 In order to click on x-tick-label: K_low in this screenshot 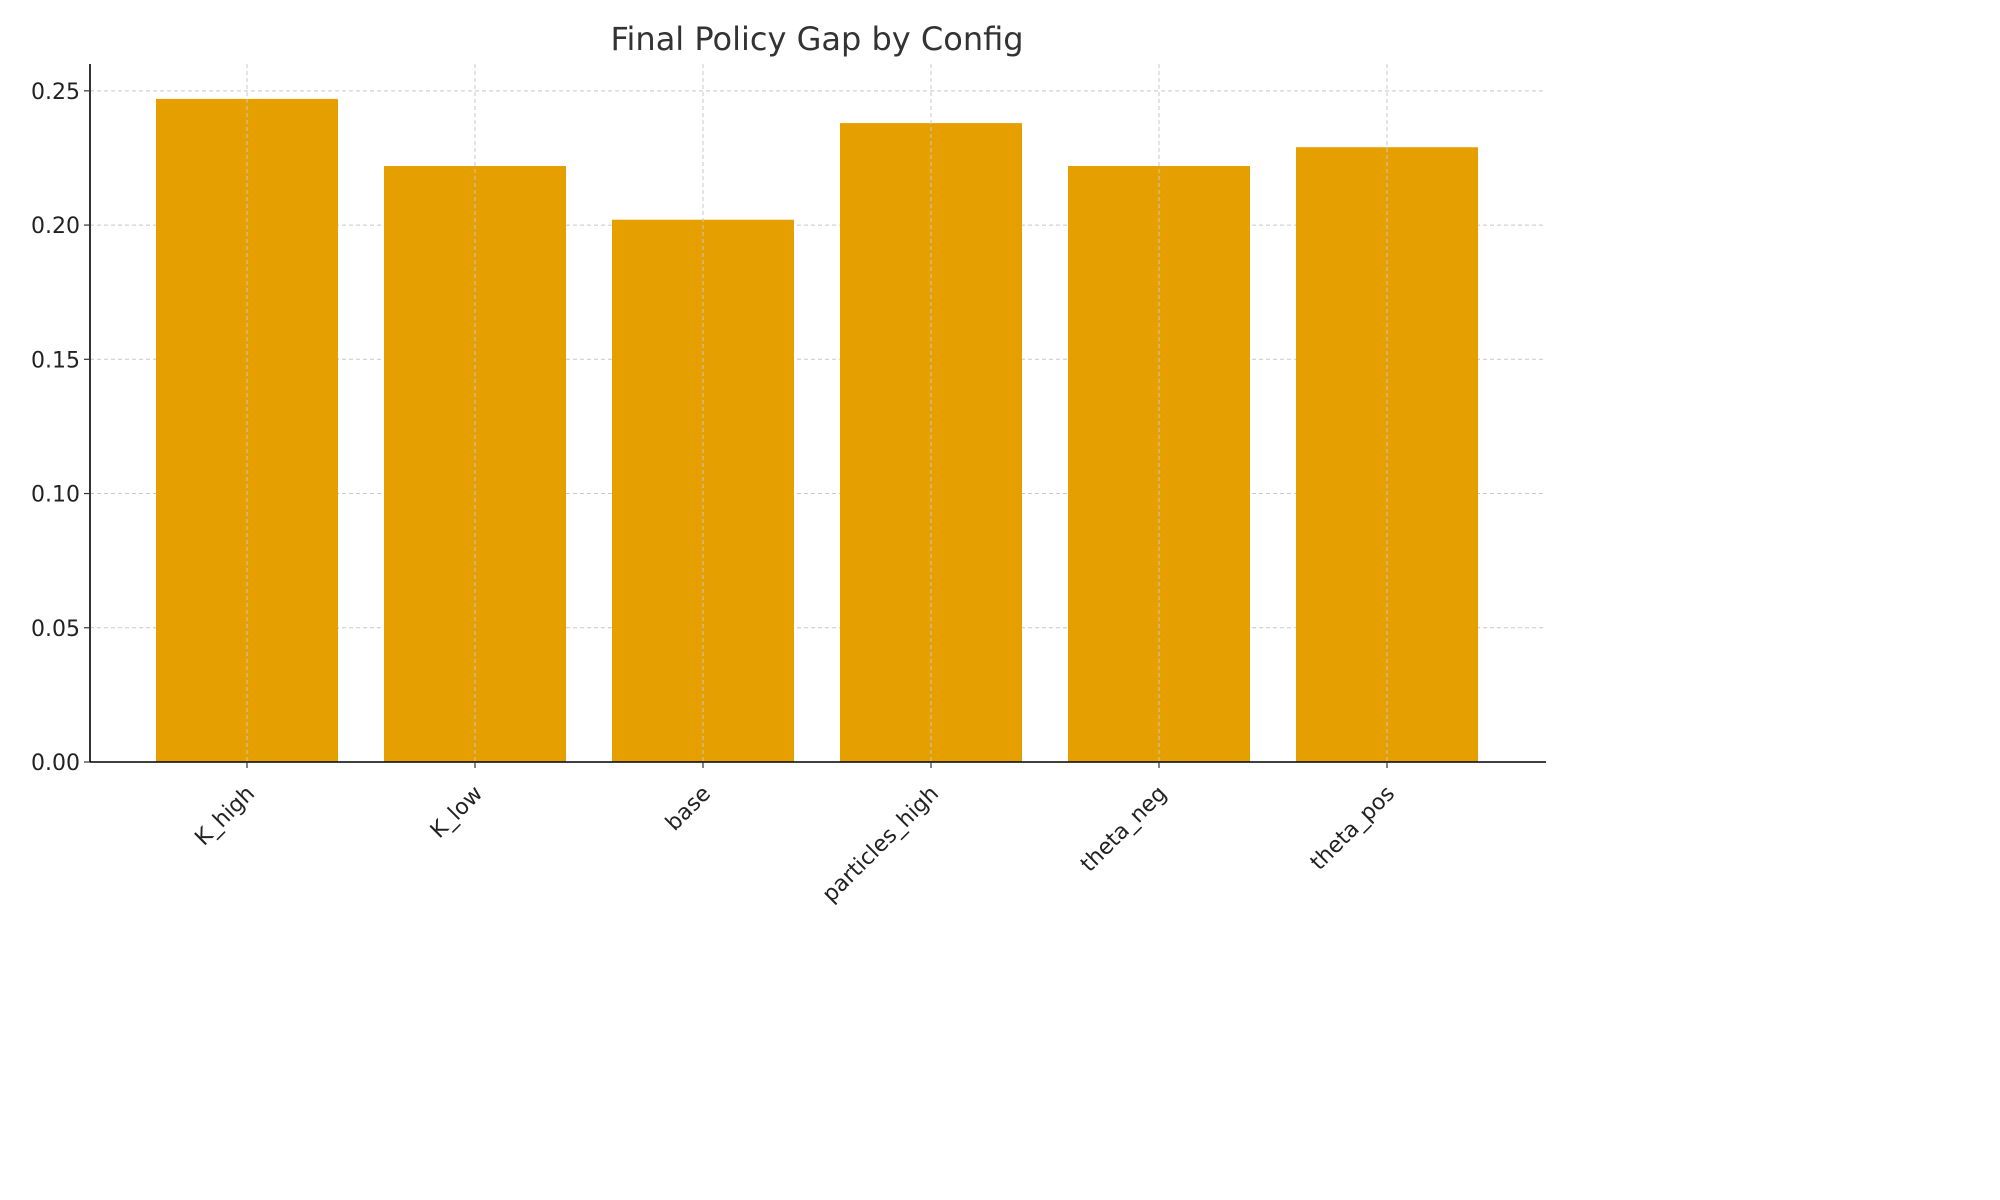, I will do `click(457, 812)`.